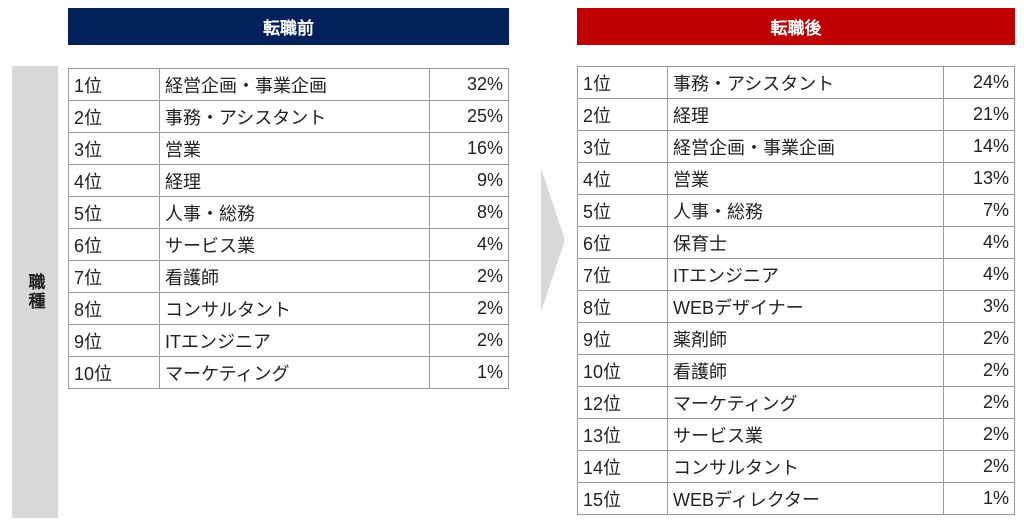 The width and height of the screenshot is (1024, 528). I want to click on table-row: 5位 人事・総務 8%, so click(288, 212).